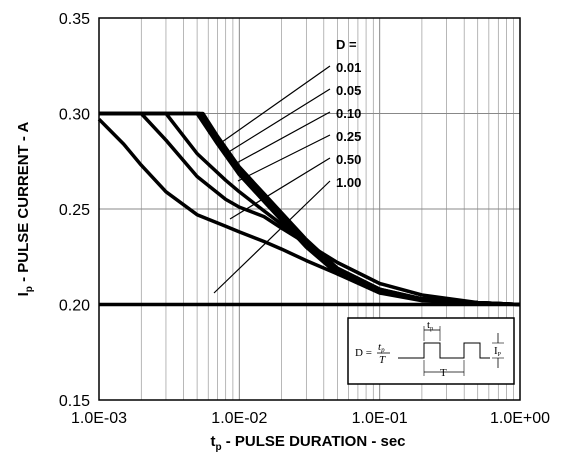 The image size is (561, 471). Describe the element at coordinates (29, 289) in the screenshot. I see `y-axis-label-sub: p` at that location.